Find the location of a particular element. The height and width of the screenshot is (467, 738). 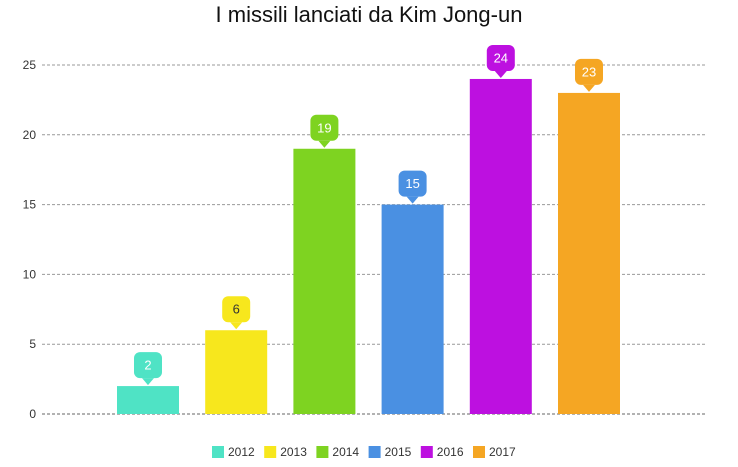

bar-2012 is located at coordinates (148, 400).